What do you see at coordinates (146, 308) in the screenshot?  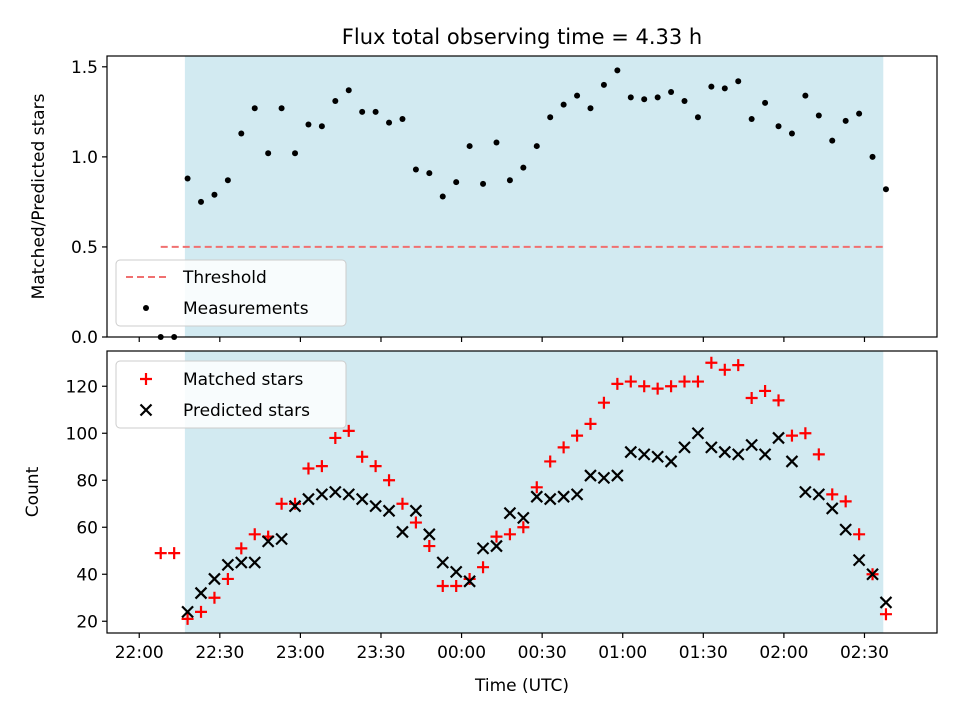 I see `legend-measurement-swatch` at bounding box center [146, 308].